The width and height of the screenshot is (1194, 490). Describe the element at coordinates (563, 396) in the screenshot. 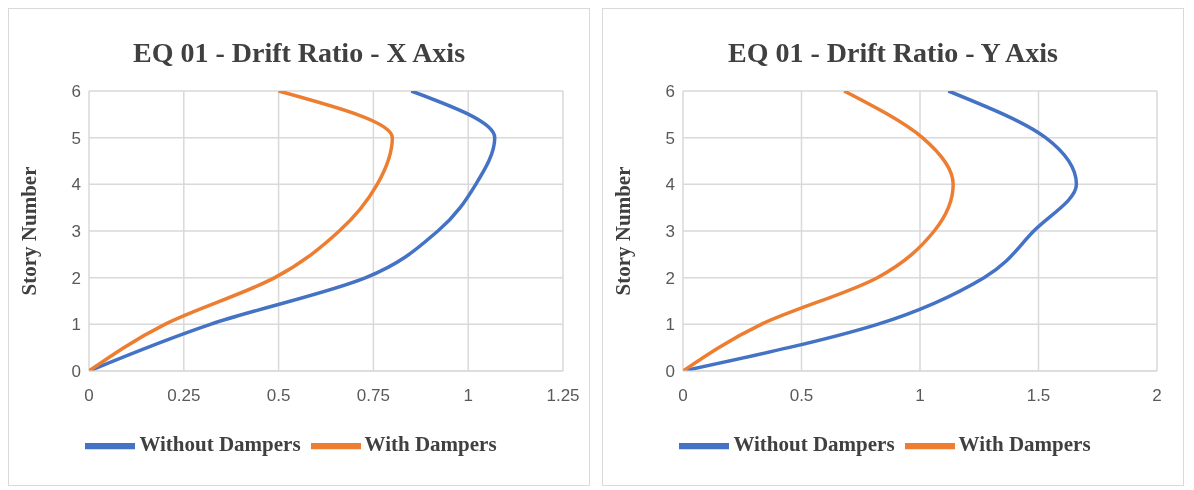

I see `x-tick-label: 1.25` at that location.